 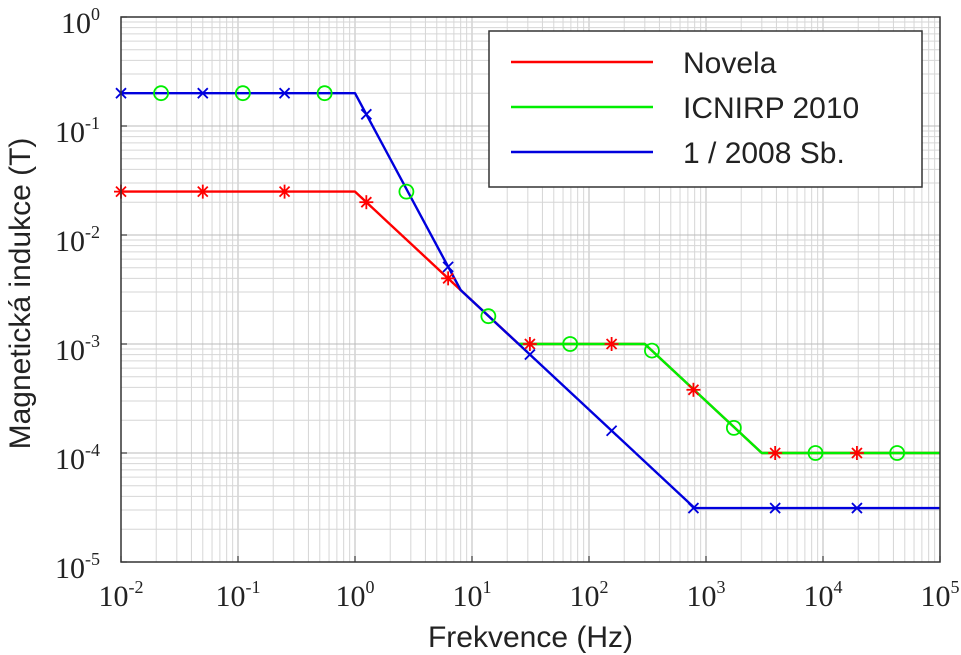 I want to click on x-tick-label-exponent: -1, so click(x=253, y=587).